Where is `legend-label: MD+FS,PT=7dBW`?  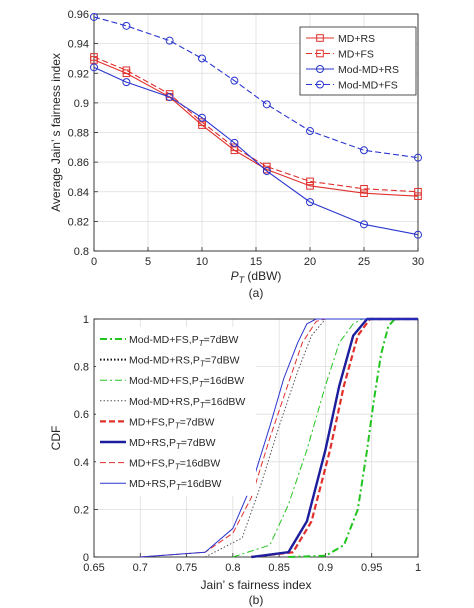
legend-label: MD+FS,PT=7dBW is located at coordinates (172, 423).